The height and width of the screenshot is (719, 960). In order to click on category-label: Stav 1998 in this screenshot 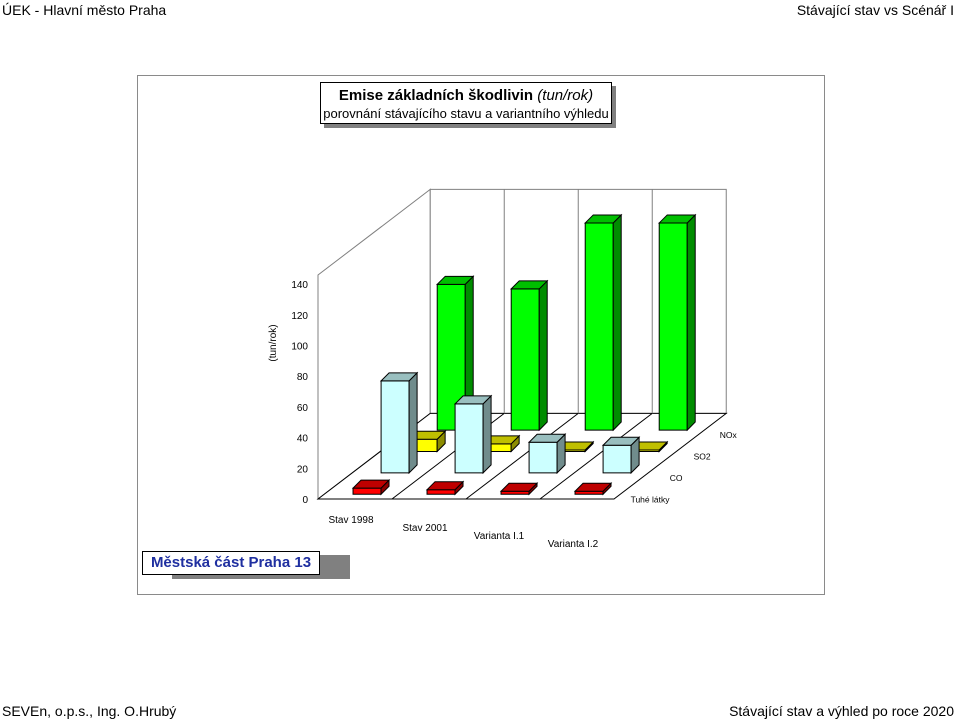, I will do `click(350, 520)`.